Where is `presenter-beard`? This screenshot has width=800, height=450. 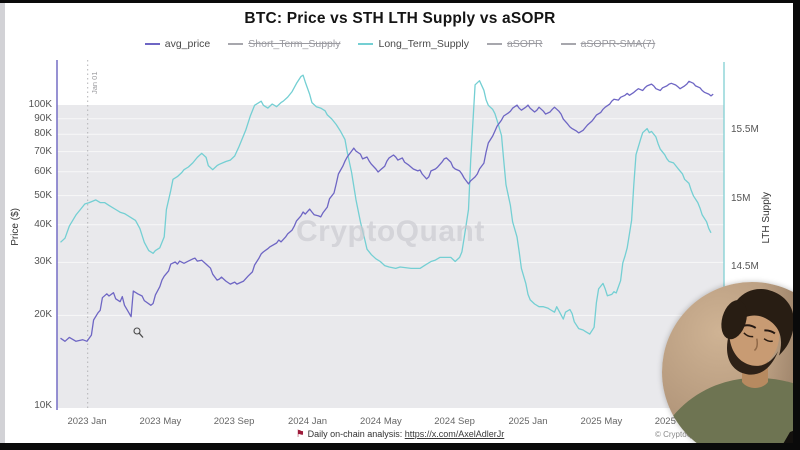
presenter-beard is located at coordinates (752, 353).